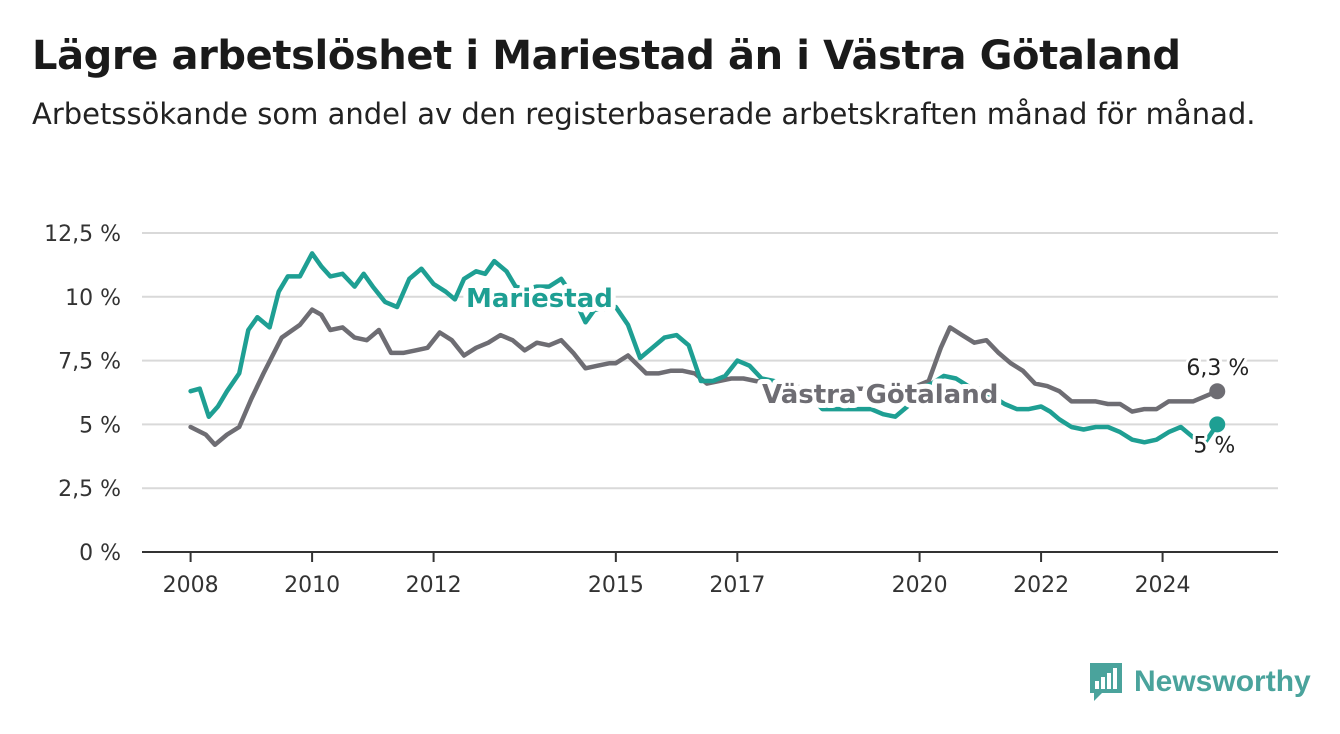 The height and width of the screenshot is (734, 1340). I want to click on x-tick-label: 2017, so click(737, 585).